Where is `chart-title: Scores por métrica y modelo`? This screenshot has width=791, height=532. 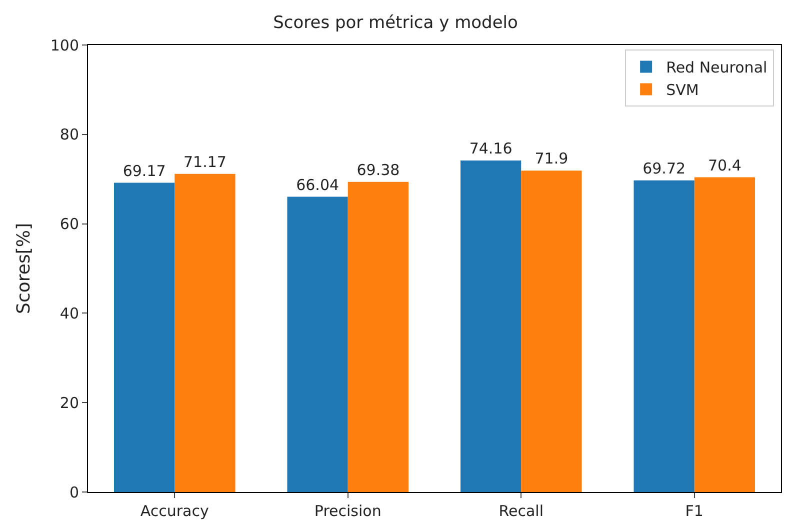 chart-title: Scores por métrica y modelo is located at coordinates (395, 22).